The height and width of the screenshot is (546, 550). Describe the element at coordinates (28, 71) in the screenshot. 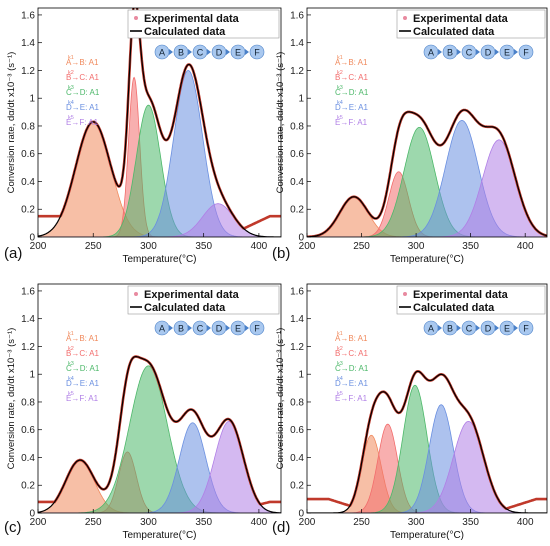

I see `y-tick-label: 1.2` at that location.